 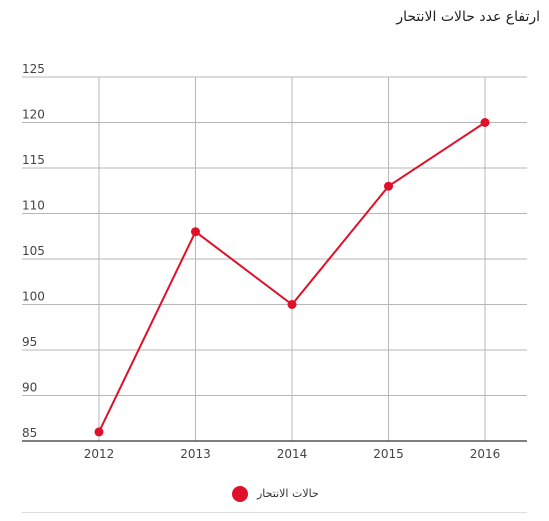 I want to click on x-tick-label: 2015, so click(x=388, y=454).